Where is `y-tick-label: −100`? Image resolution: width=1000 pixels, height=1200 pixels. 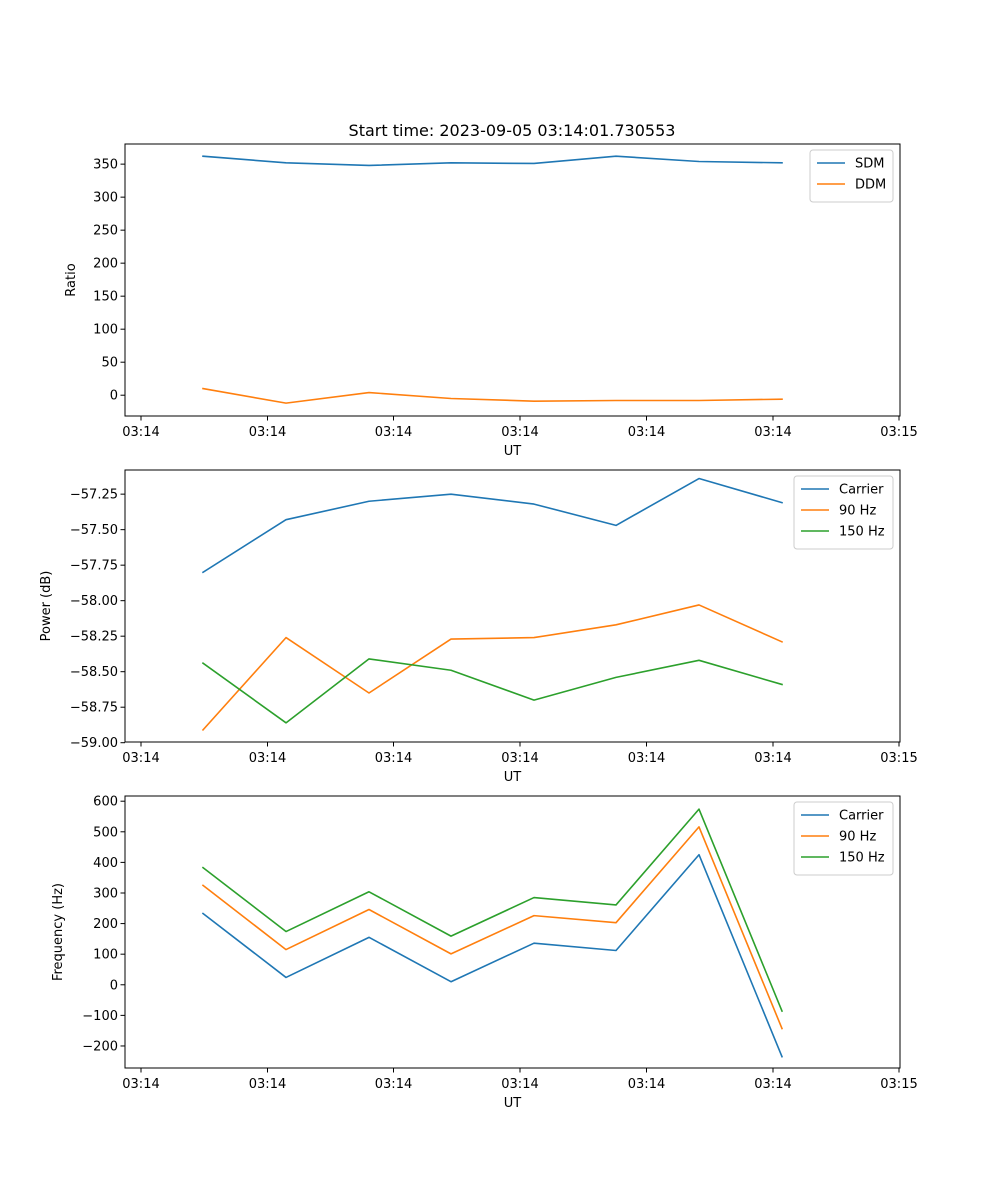 y-tick-label: −100 is located at coordinates (100, 1016).